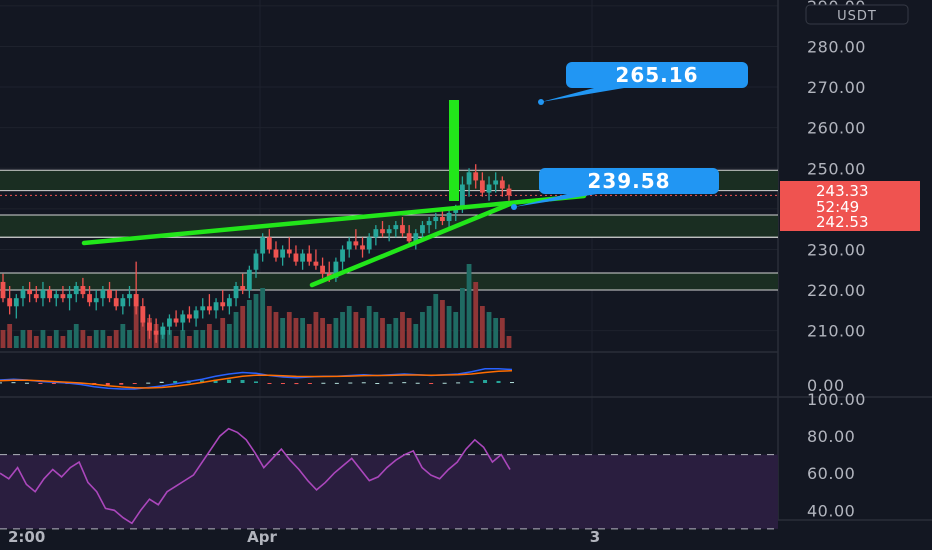 This screenshot has width=932, height=550. Describe the element at coordinates (629, 136) in the screenshot. I see `price-callouts: 265.16 239.58` at that location.